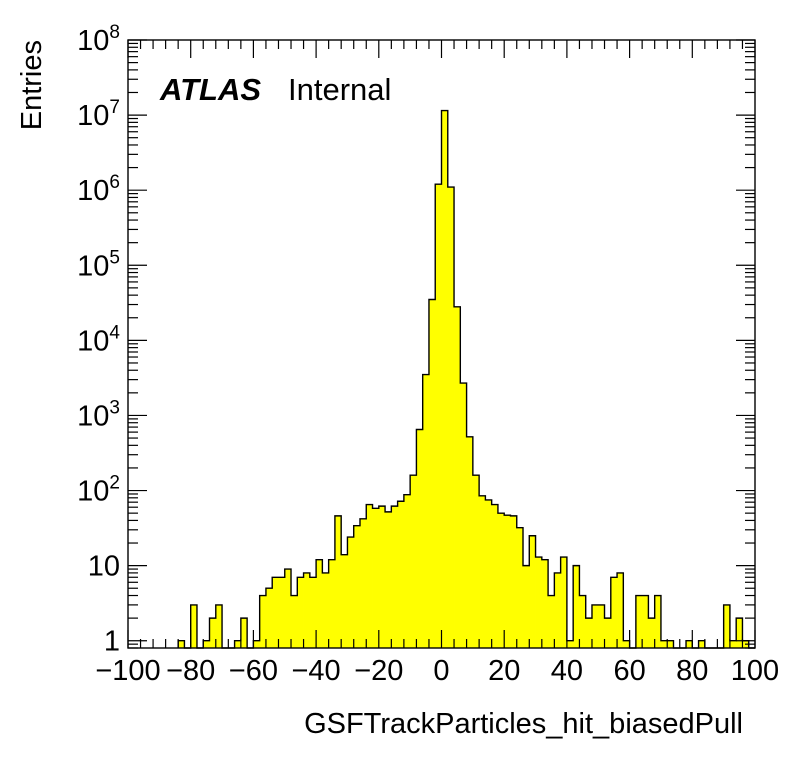 The height and width of the screenshot is (772, 796). What do you see at coordinates (98, 189) in the screenshot?
I see `y-tick-label: 10⁶` at bounding box center [98, 189].